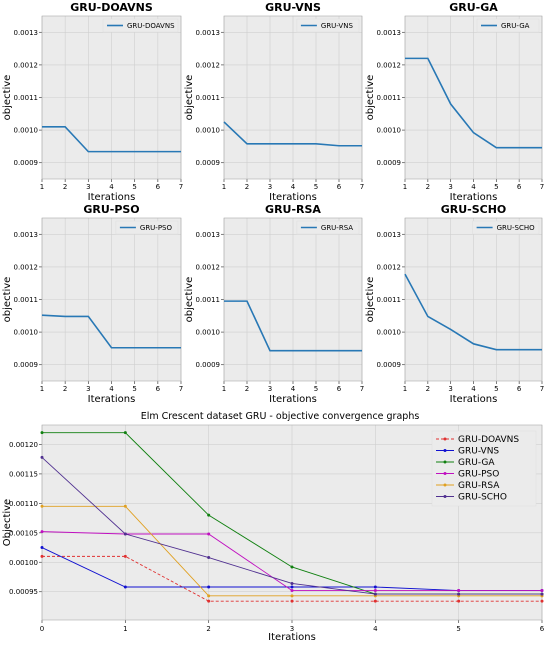  I want to click on series-line-GRU-SCHO, so click(473, 312).